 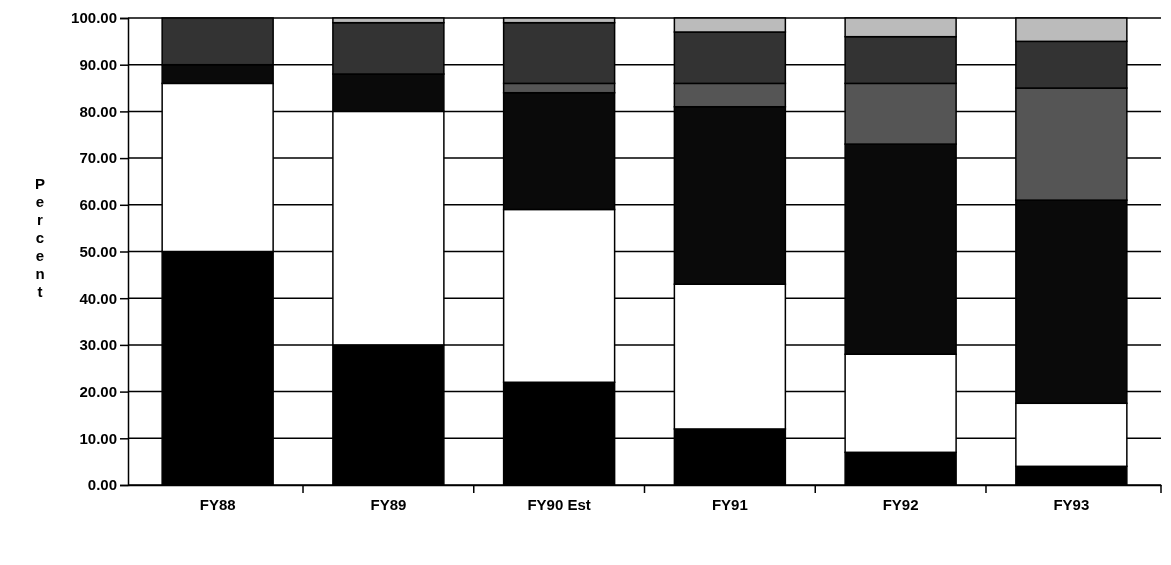 I want to click on y-tick-label: 0.00, so click(x=102, y=485).